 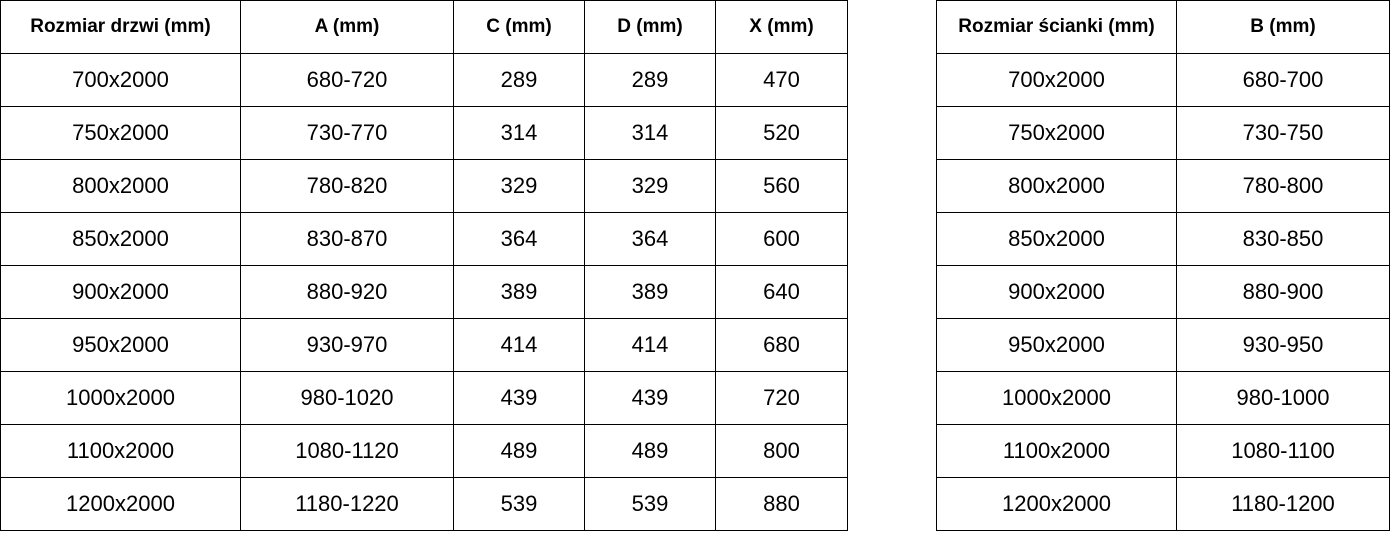 What do you see at coordinates (120, 27) in the screenshot?
I see `column-header: Rozmiar drzwi (mm)` at bounding box center [120, 27].